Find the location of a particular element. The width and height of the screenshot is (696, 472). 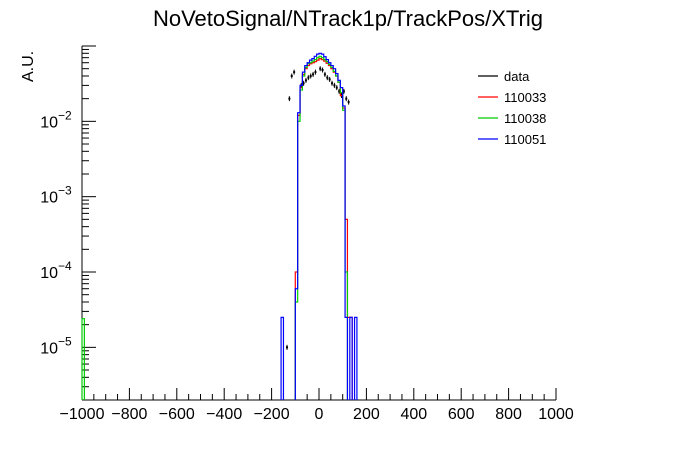

chart-title: NoVetoSignal/NTrack1p/TrackPos/XTrig is located at coordinates (348, 18).